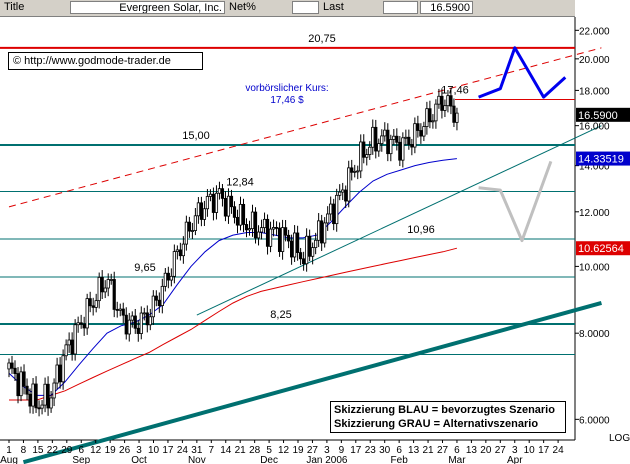  Describe the element at coordinates (81, 459) in the screenshot. I see `x-month-label: Sep` at that location.